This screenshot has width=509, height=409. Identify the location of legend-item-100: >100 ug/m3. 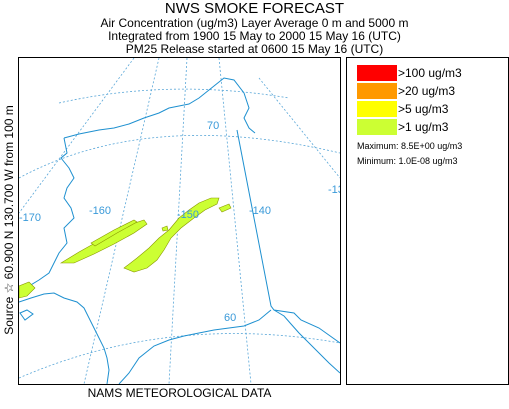
(427, 73).